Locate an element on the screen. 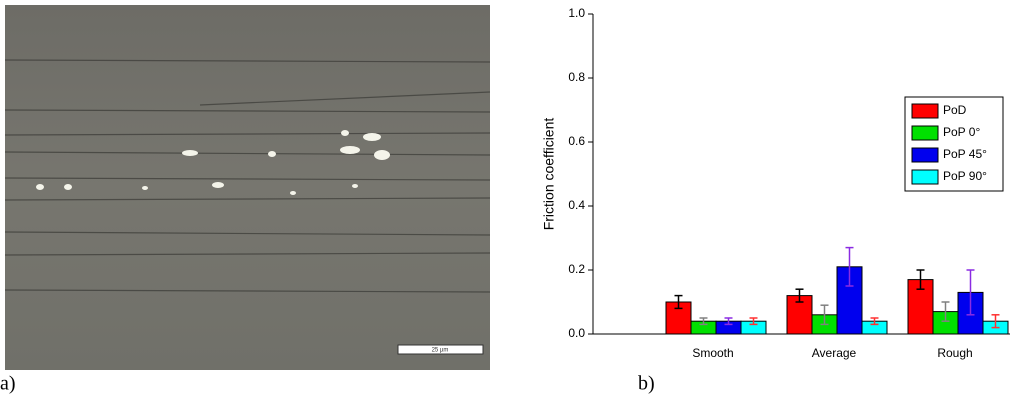 The image size is (1015, 402). scale-bar-label: 25 µm is located at coordinates (440, 351).